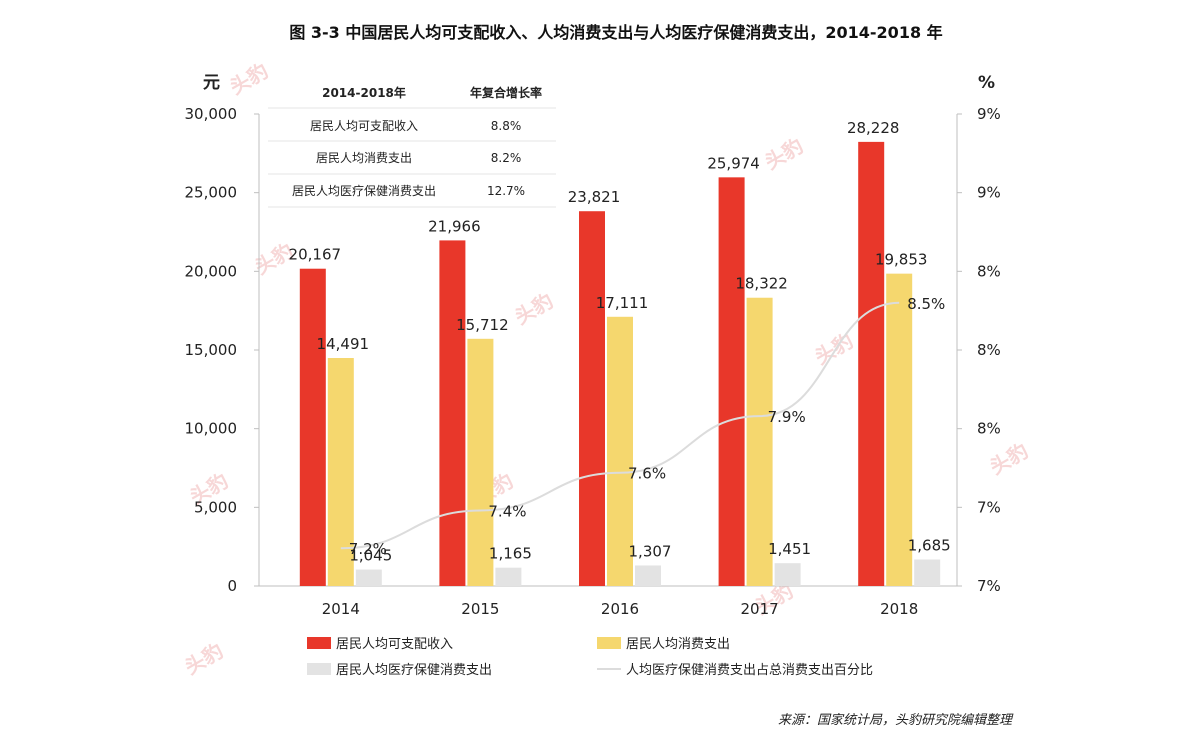  What do you see at coordinates (787, 417) in the screenshot?
I see `share-line-label: 7.9%` at bounding box center [787, 417].